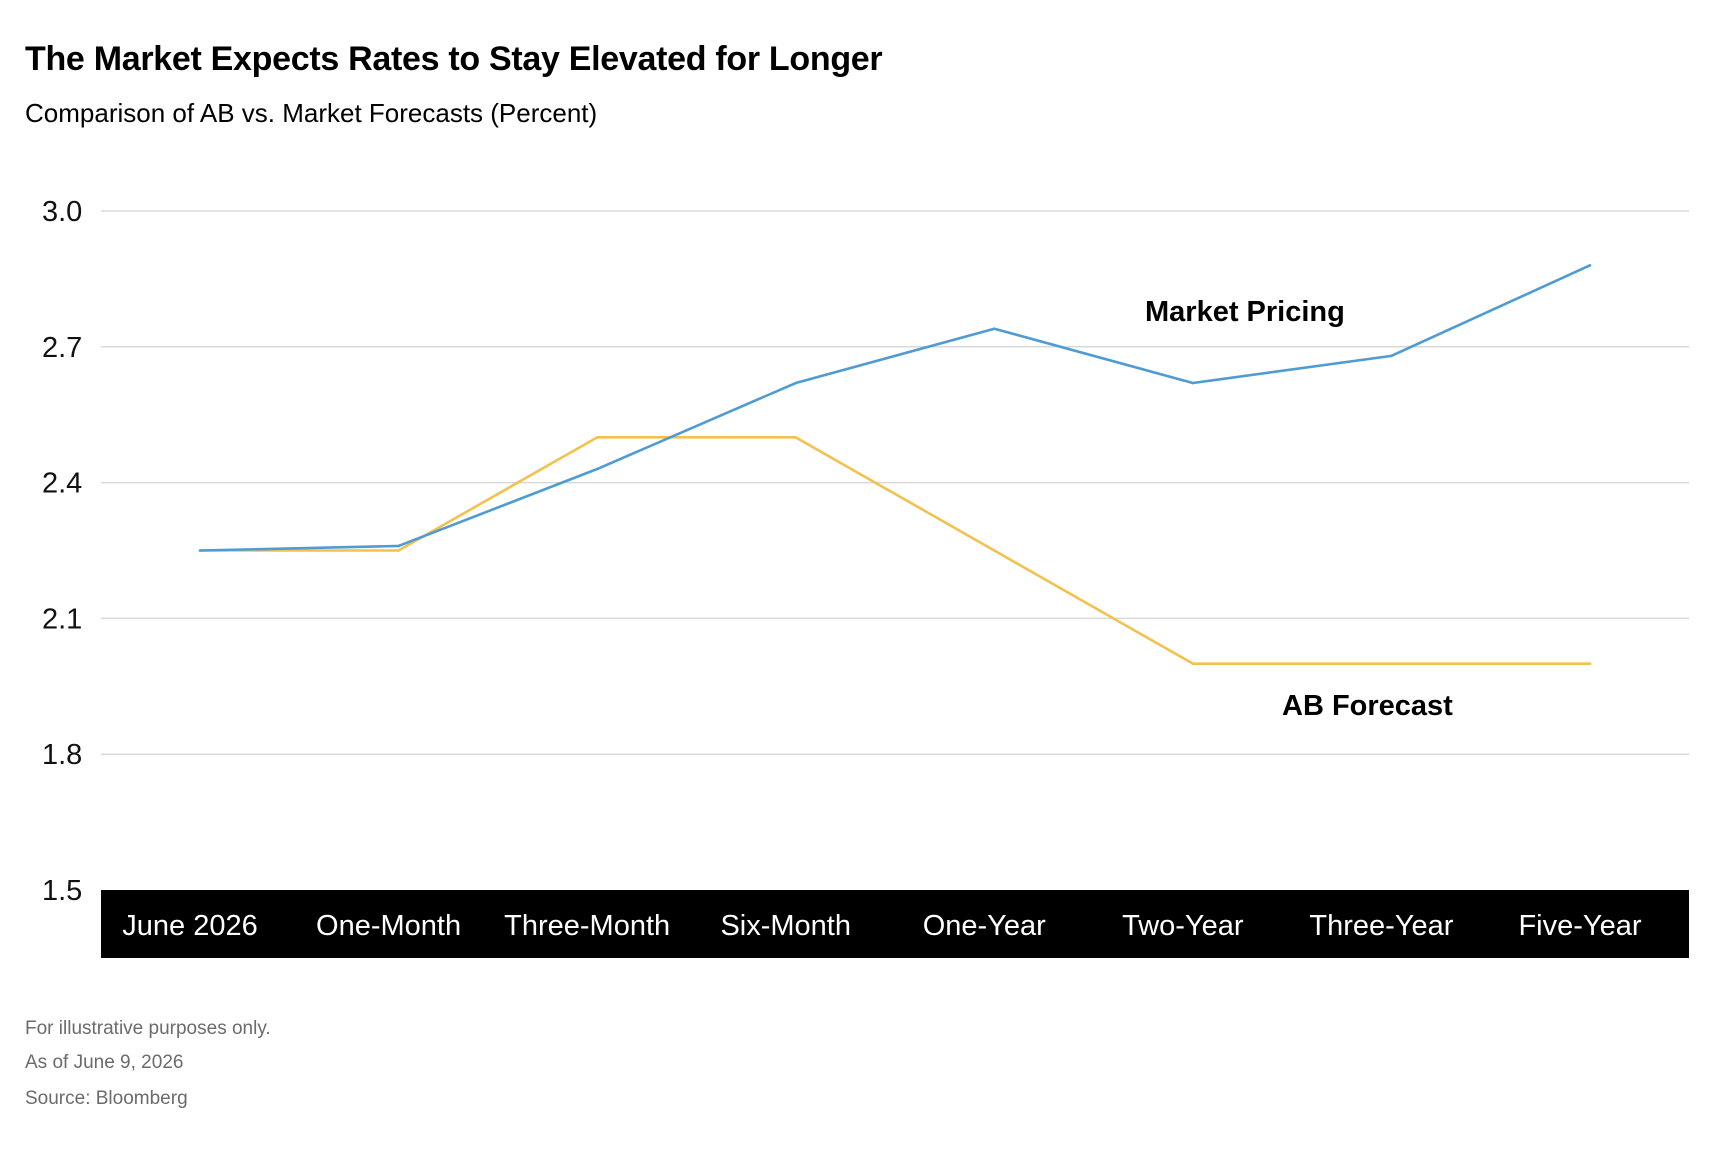 Image resolution: width=1718 pixels, height=1174 pixels. What do you see at coordinates (1579, 926) in the screenshot?
I see `x-tick-label: Five-Year` at bounding box center [1579, 926].